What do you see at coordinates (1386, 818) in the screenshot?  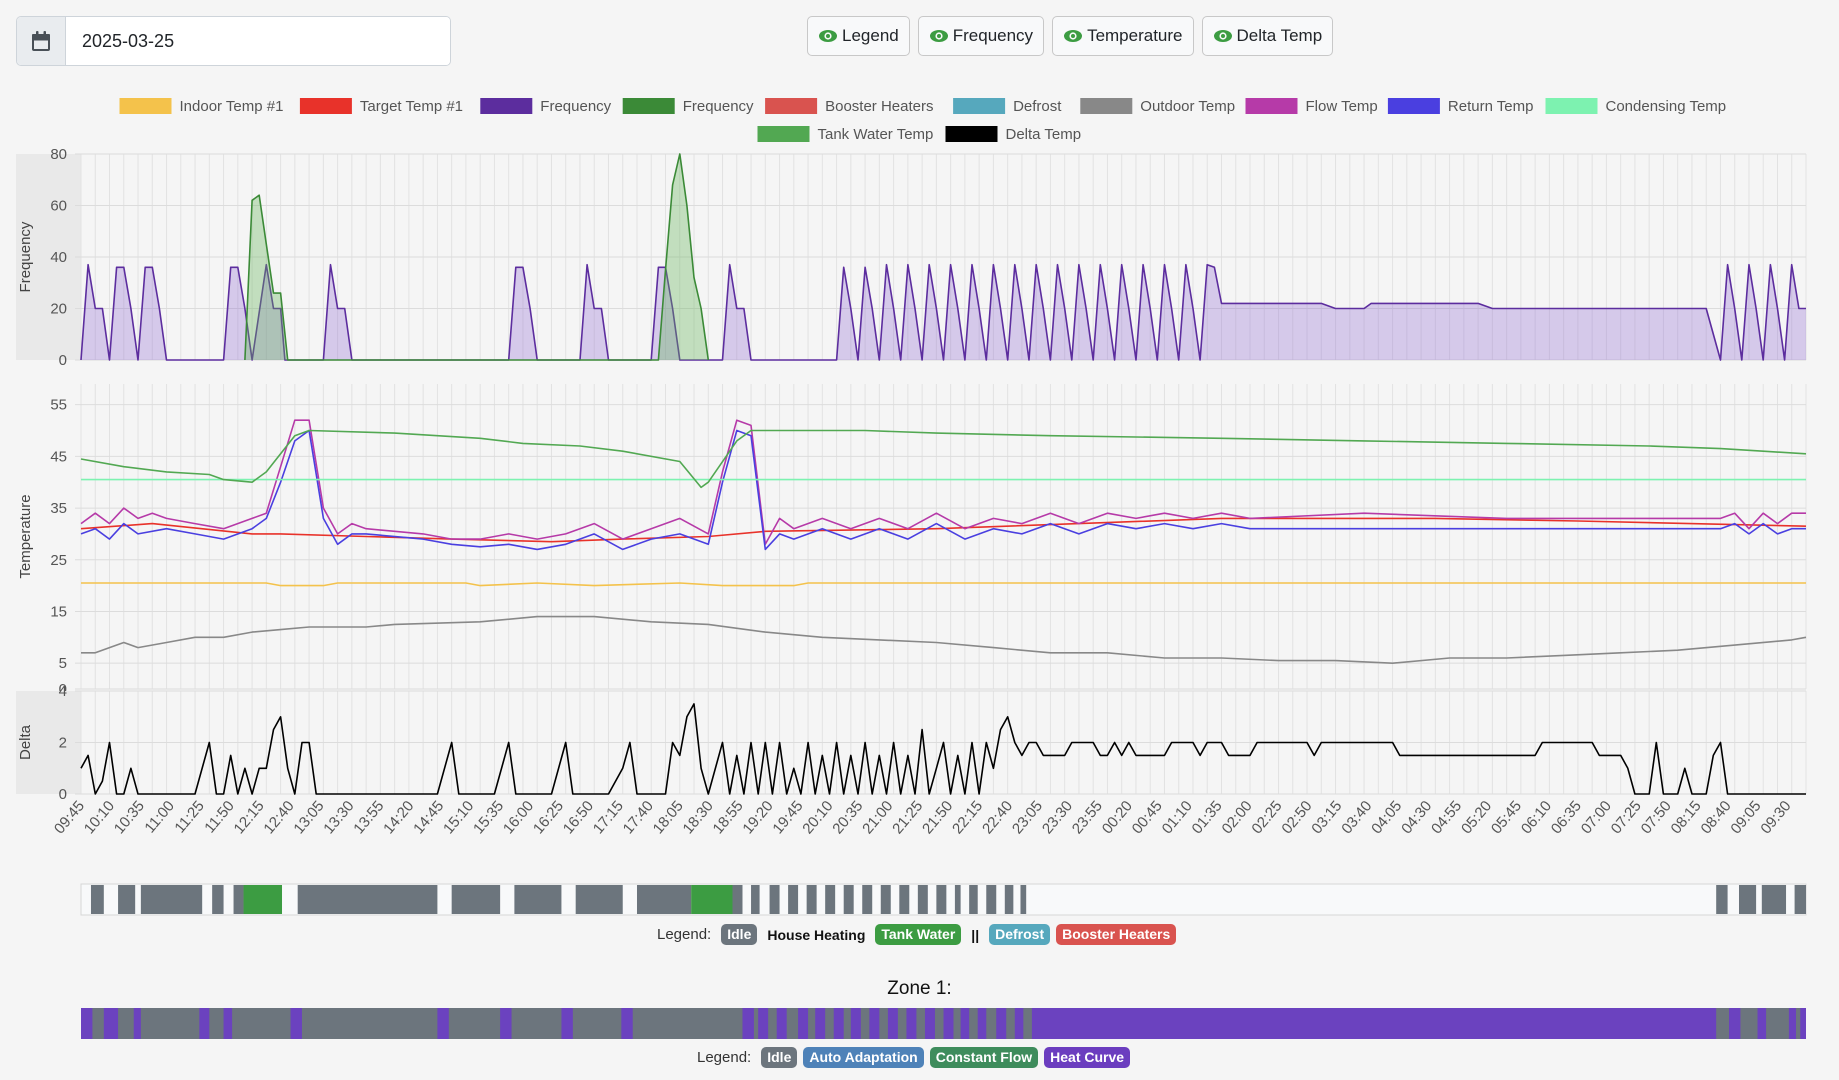 I see `x-tick-label: 04:05` at bounding box center [1386, 818].